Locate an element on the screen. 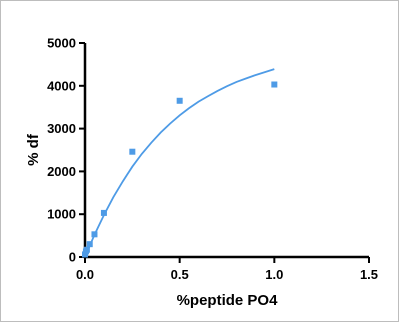 Image resolution: width=399 pixels, height=323 pixels. x-tick-label: 1.5 is located at coordinates (369, 274).